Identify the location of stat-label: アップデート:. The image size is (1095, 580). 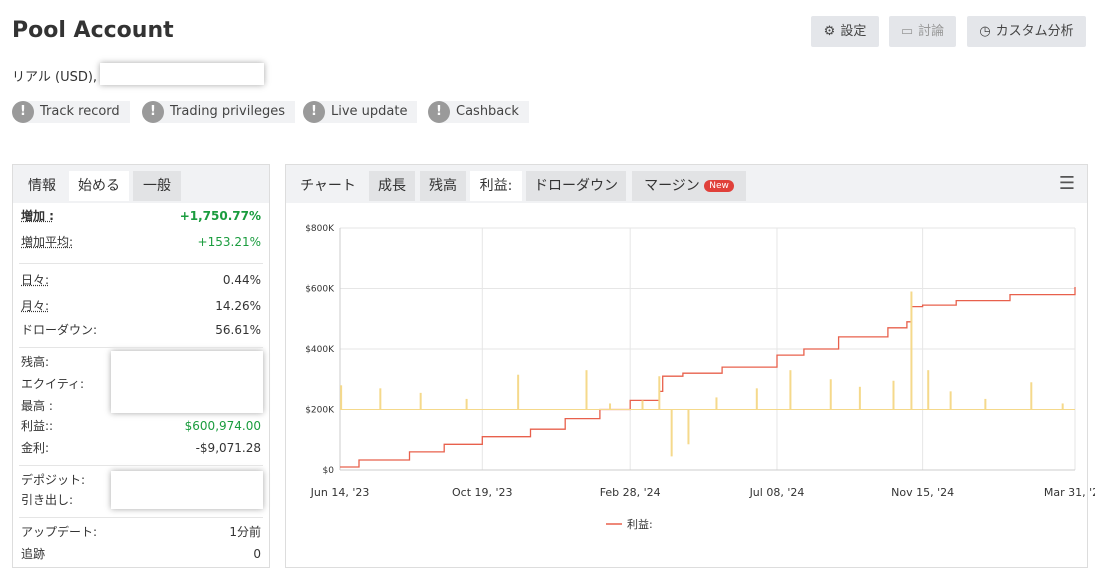
(59, 532).